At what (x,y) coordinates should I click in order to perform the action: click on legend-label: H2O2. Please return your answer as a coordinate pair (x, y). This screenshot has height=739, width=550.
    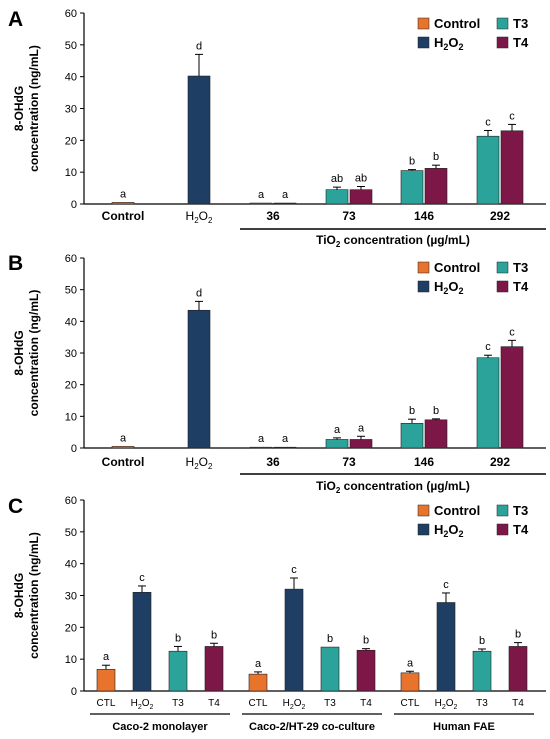
    Looking at the image, I should click on (449, 287).